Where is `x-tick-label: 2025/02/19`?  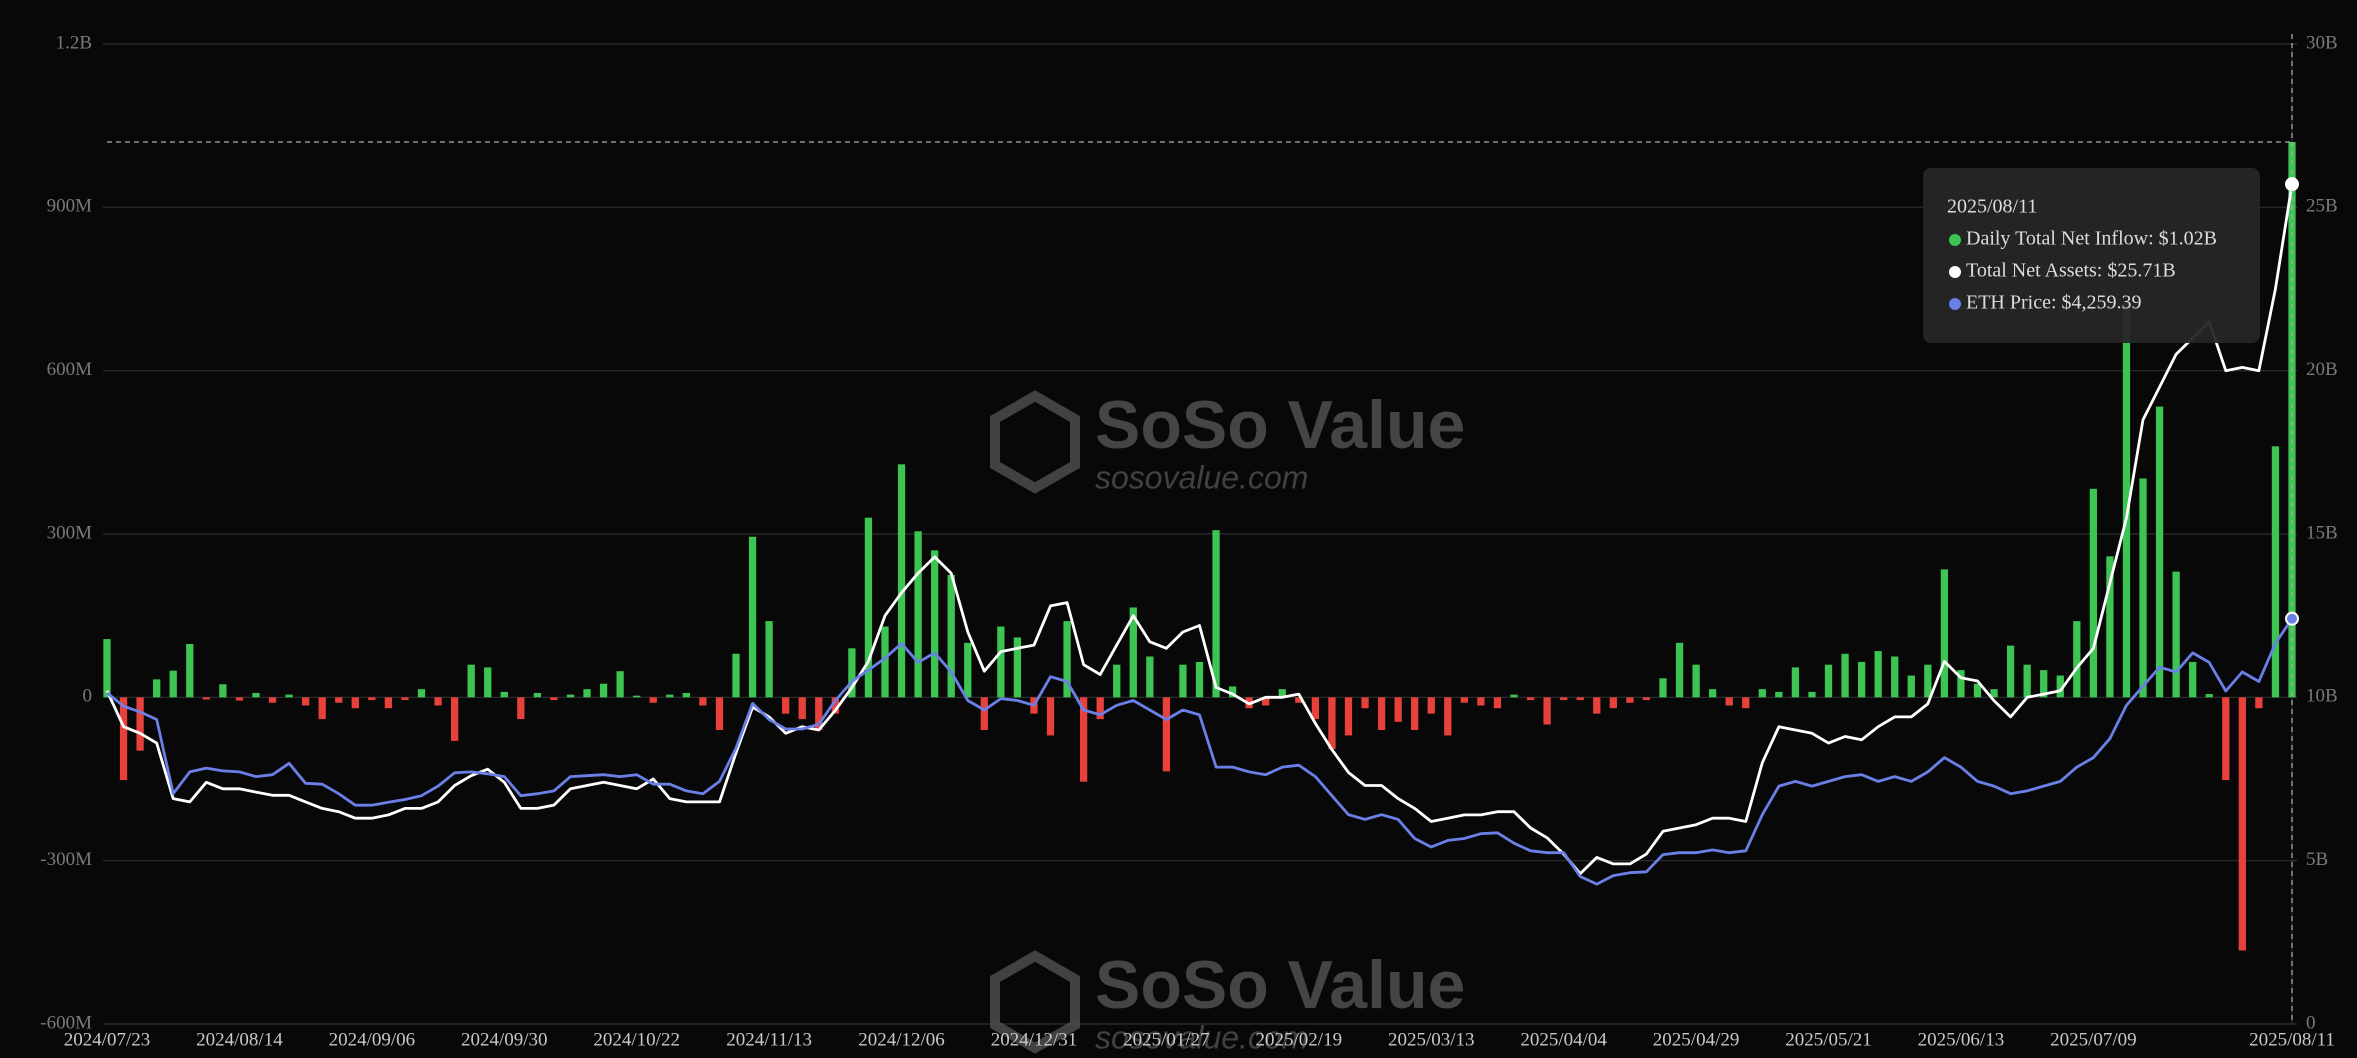 x-tick-label: 2025/02/19 is located at coordinates (1299, 1039).